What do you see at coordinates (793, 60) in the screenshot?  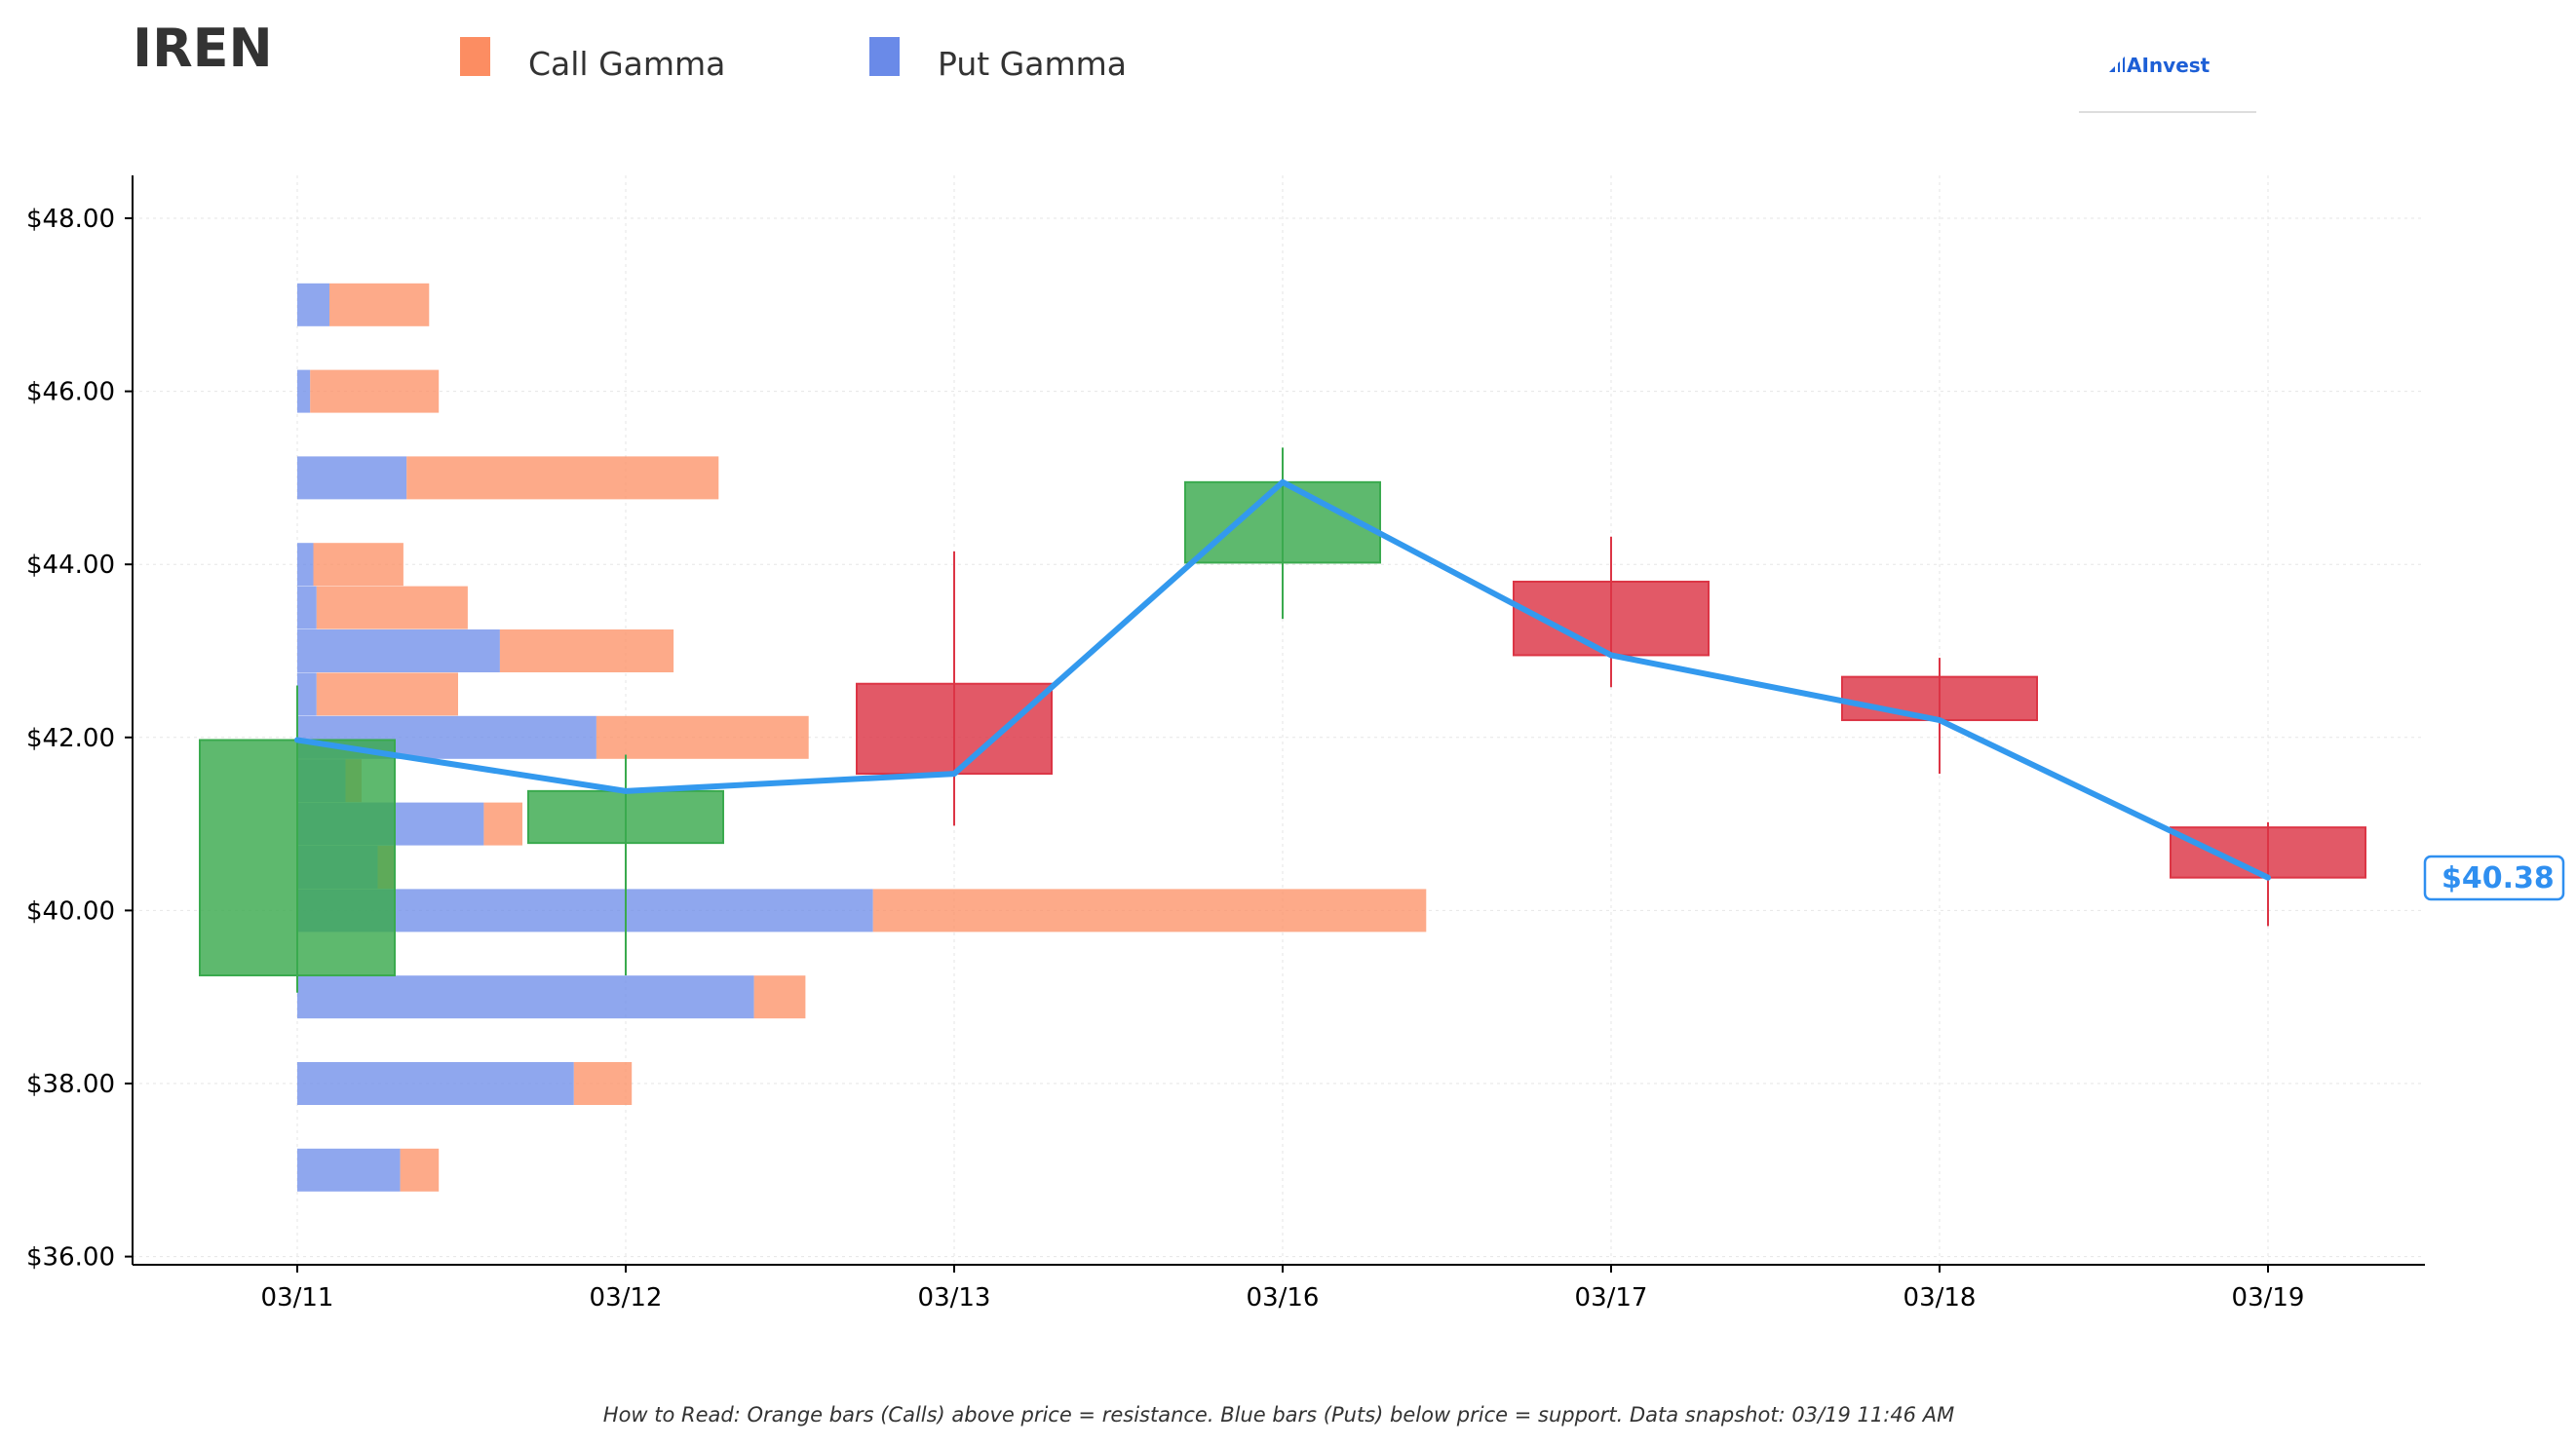 I see `legend: Call Gamma Put Gamma` at bounding box center [793, 60].